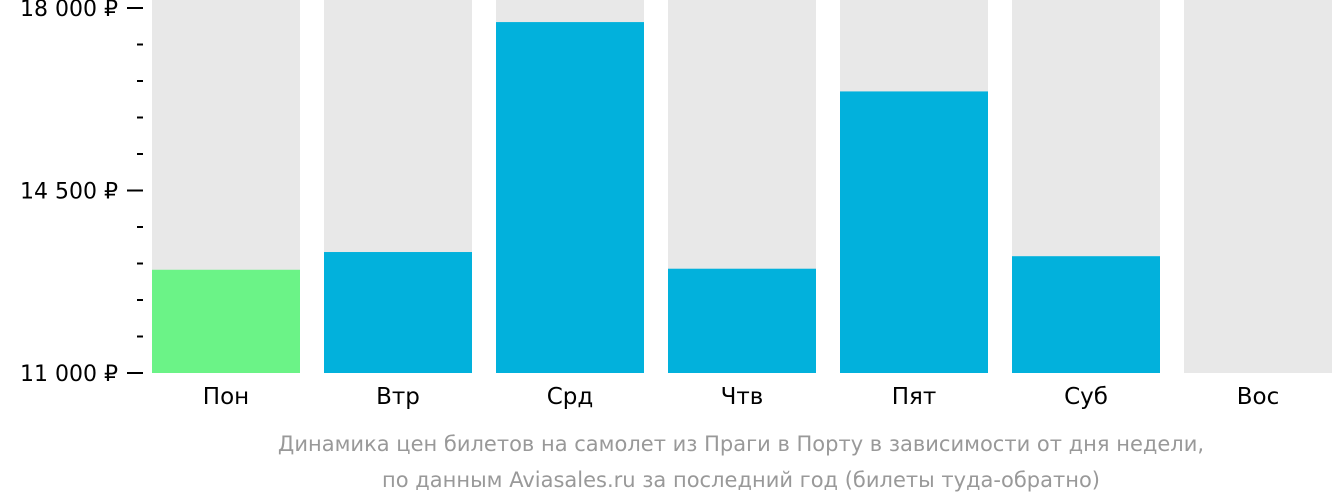 The image size is (1332, 502). Describe the element at coordinates (226, 397) in the screenshot. I see `x-tick-label-1: Пон` at that location.